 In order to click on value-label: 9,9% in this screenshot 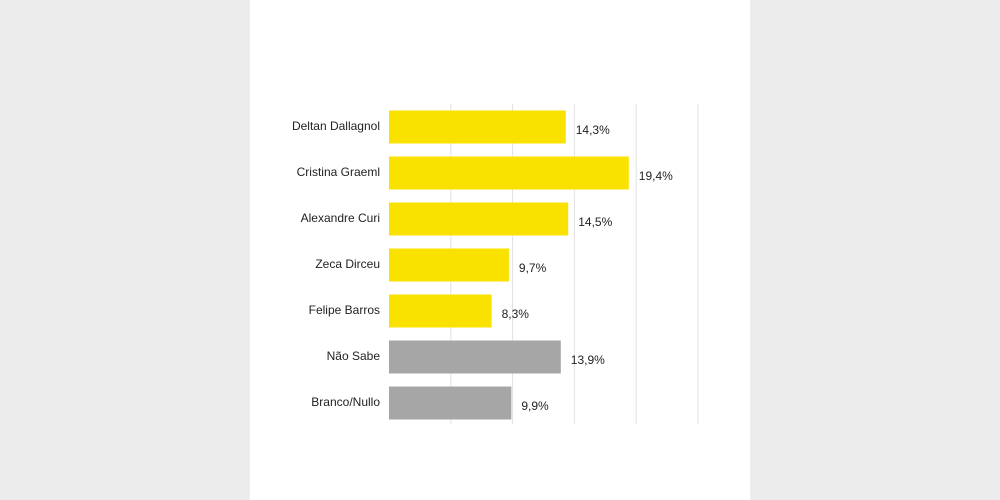, I will do `click(535, 406)`.